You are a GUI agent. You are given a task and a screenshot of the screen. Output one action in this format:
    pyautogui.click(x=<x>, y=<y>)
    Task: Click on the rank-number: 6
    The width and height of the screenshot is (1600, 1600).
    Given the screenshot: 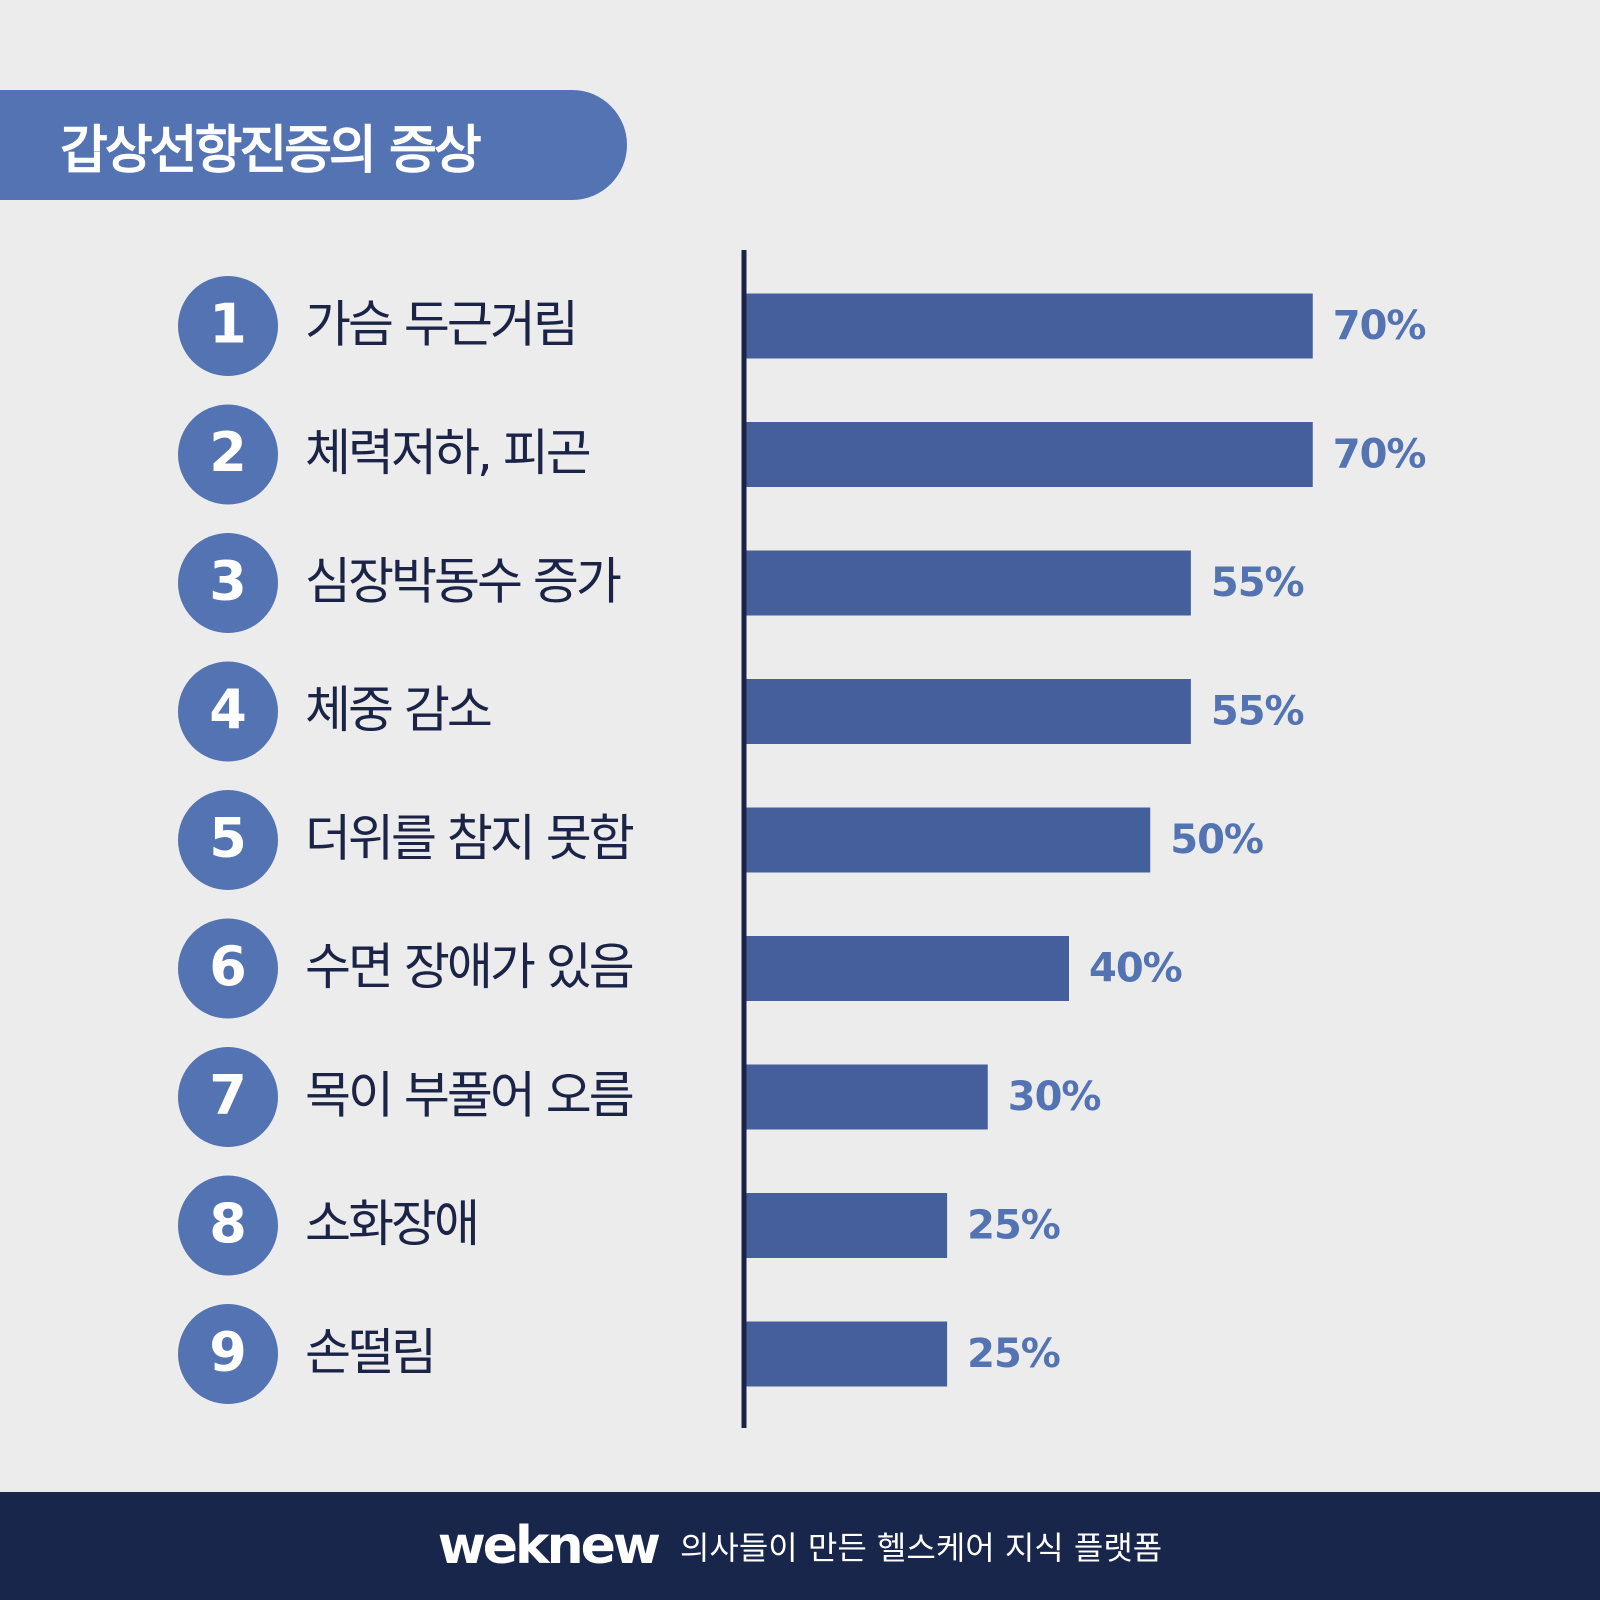 What is the action you would take?
    pyautogui.click(x=228, y=966)
    